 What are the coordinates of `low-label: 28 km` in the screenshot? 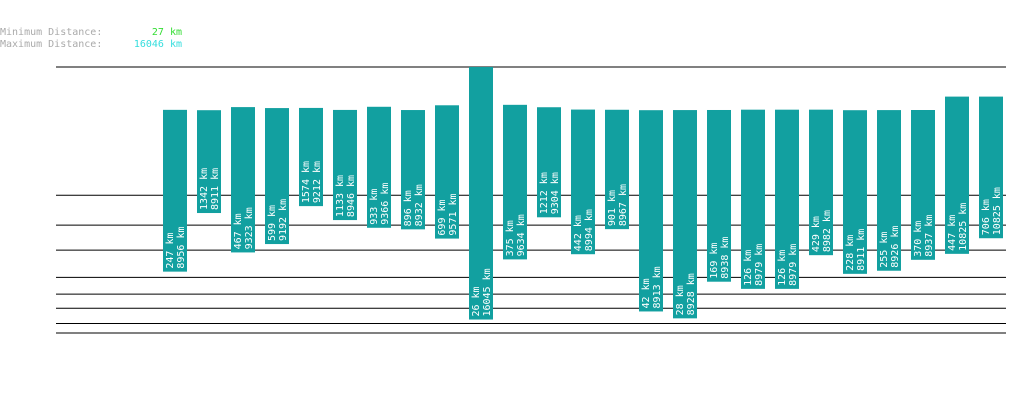 It's located at (680, 300).